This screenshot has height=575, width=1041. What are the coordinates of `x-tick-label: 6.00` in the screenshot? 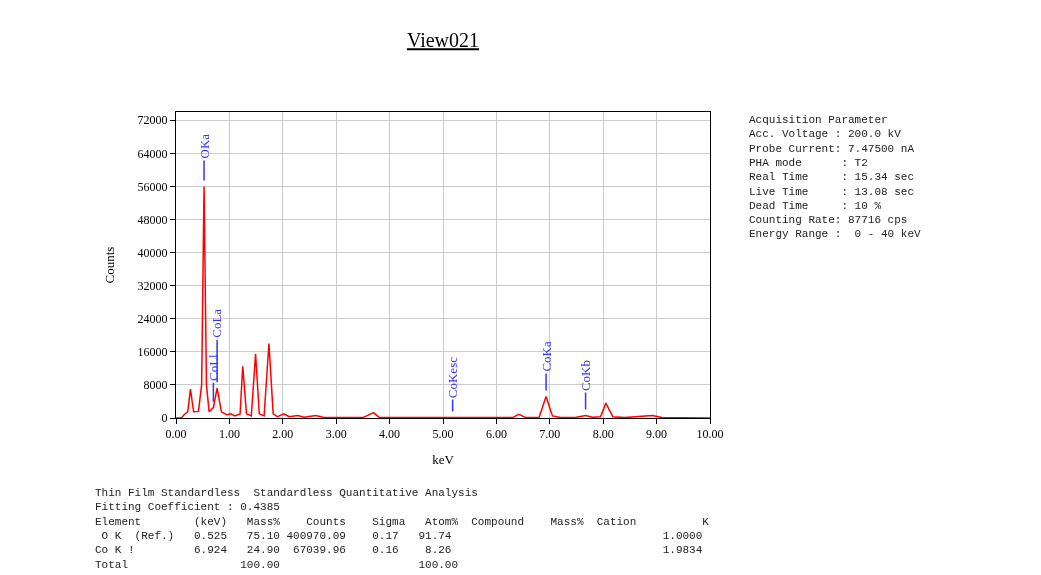 It's located at (496, 434).